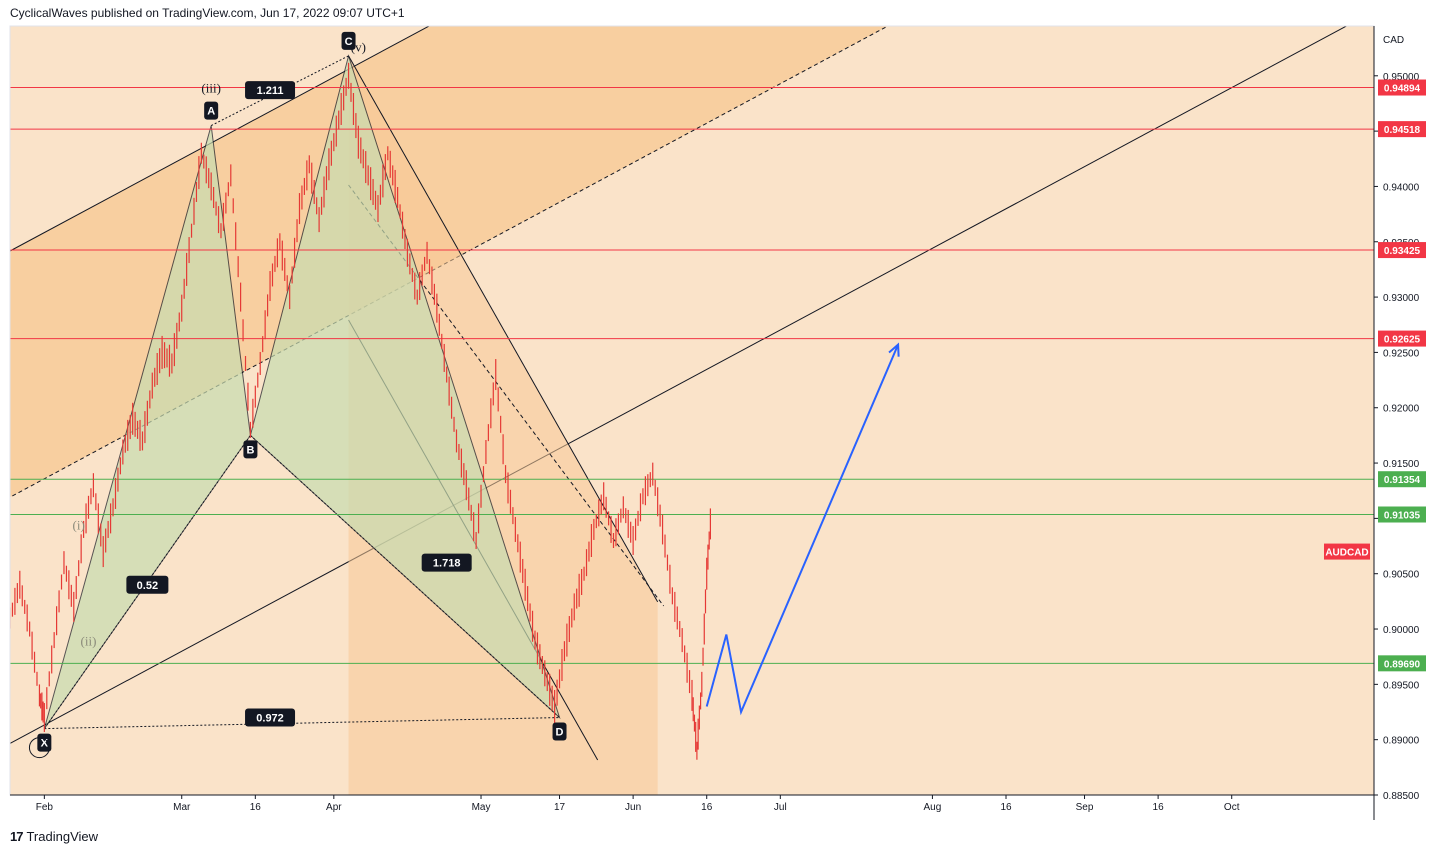 The image size is (1440, 856). What do you see at coordinates (211, 87) in the screenshot?
I see `wave-label-0: (iii)` at bounding box center [211, 87].